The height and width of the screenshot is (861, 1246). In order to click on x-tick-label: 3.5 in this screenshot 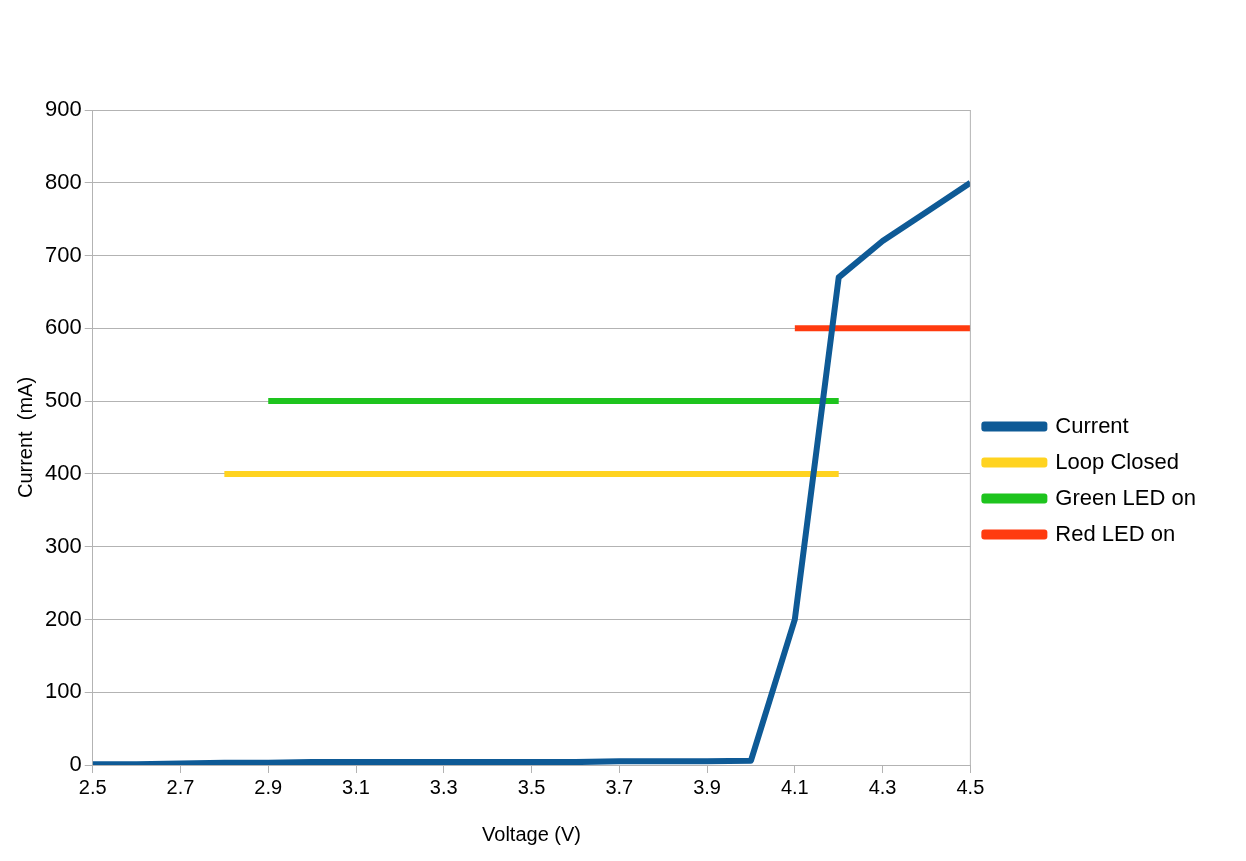, I will do `click(531, 786)`.